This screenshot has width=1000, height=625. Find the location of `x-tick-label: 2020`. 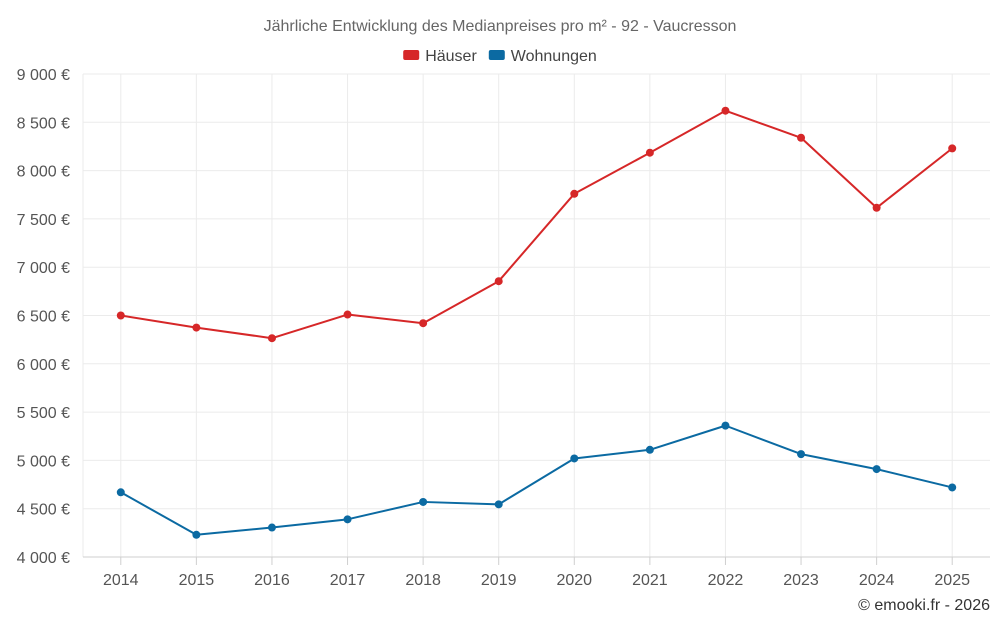

x-tick-label: 2020 is located at coordinates (574, 580).